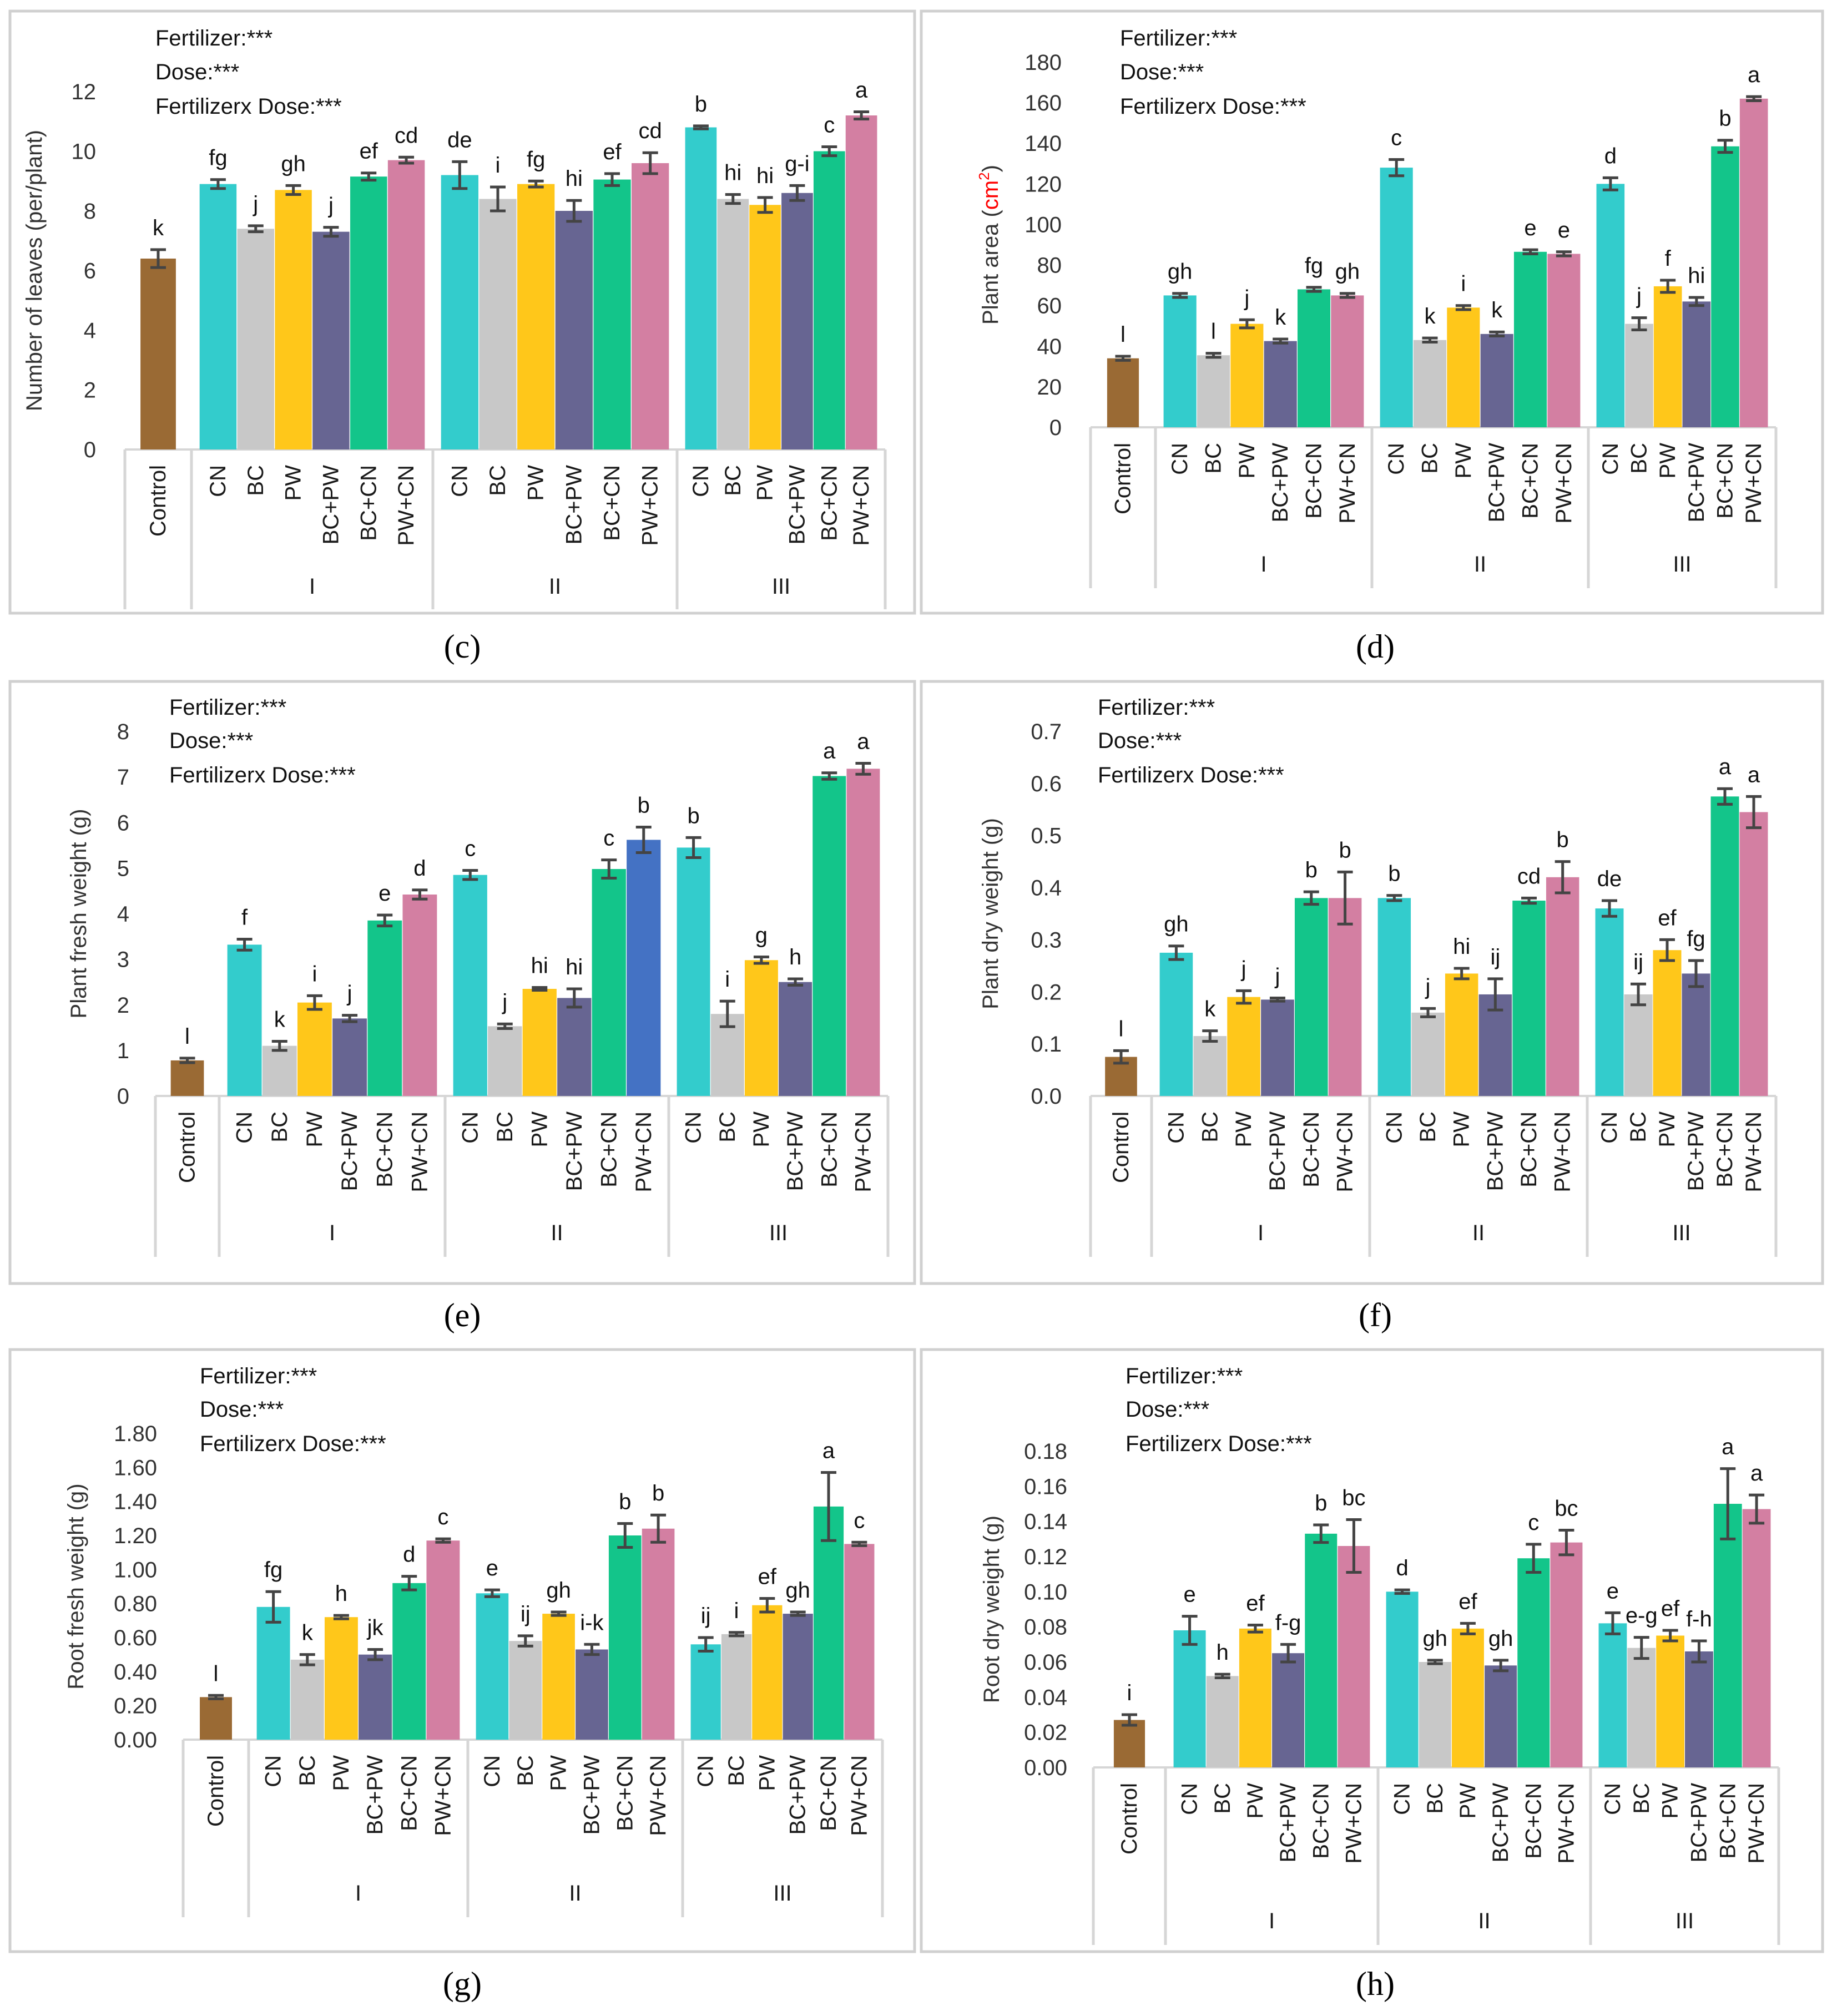 This screenshot has width=1832, height=2016. What do you see at coordinates (84, 92) in the screenshot?
I see `y-tick-label: 12` at bounding box center [84, 92].